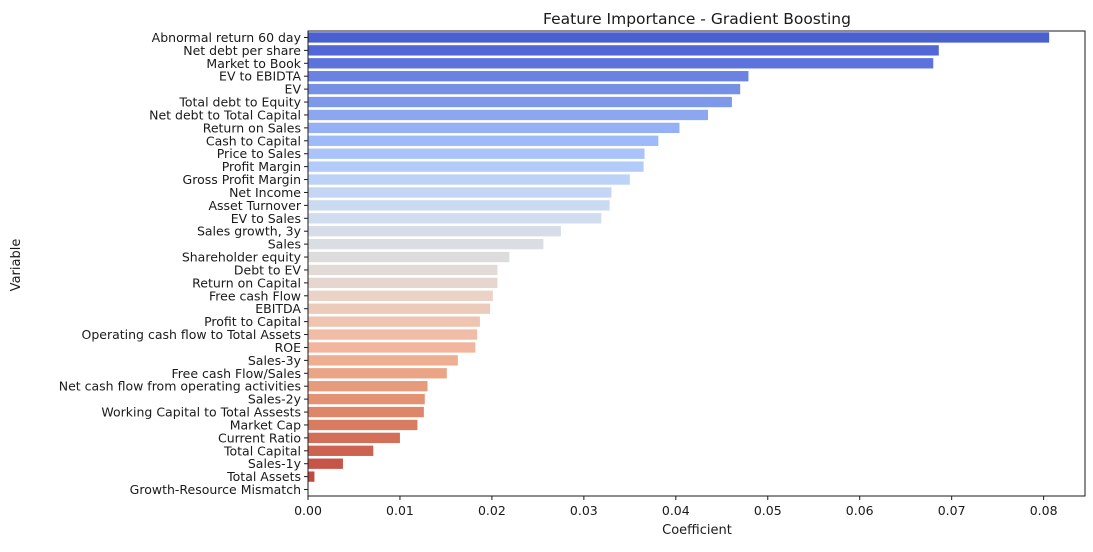 This screenshot has width=1093, height=552. Describe the element at coordinates (260, 76) in the screenshot. I see `y-tick-label: EV to EBIDTA` at that location.